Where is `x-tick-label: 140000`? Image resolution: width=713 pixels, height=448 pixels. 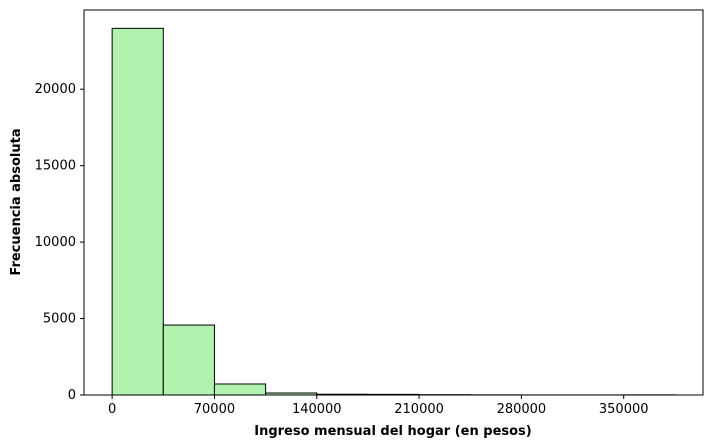
x-tick-label: 140000 is located at coordinates (317, 409).